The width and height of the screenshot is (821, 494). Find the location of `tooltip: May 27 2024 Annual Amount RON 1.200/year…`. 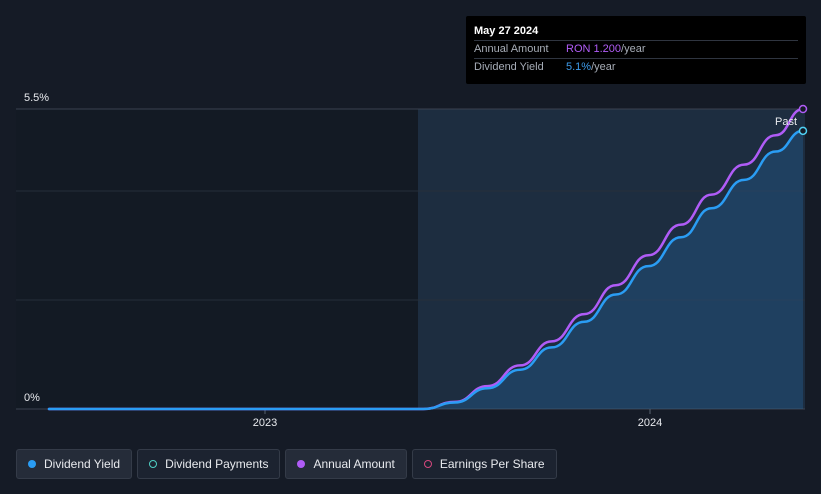

tooltip: May 27 2024 Annual Amount RON 1.200/year… is located at coordinates (636, 50).